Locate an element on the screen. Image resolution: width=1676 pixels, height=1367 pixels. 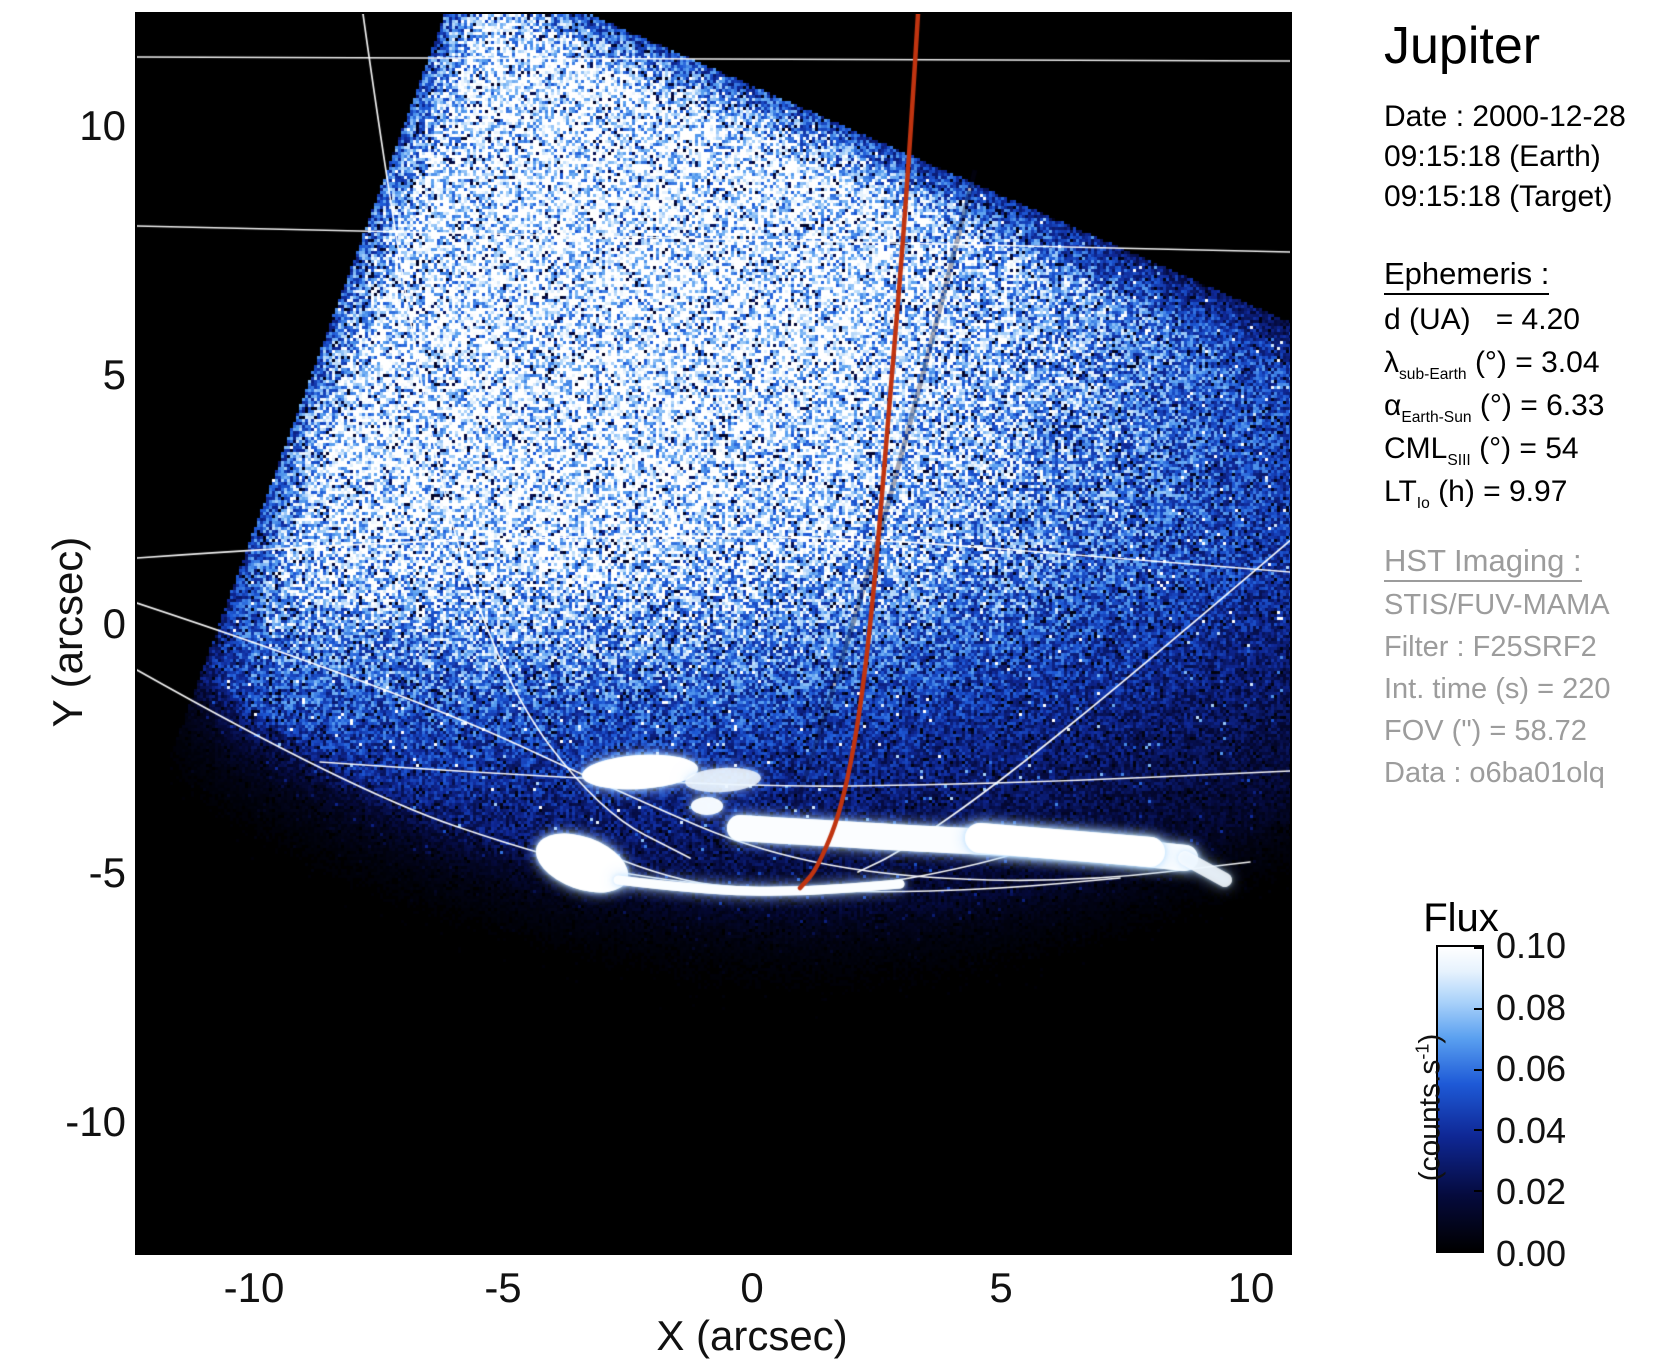
colorbar-tick-label: 0.10 is located at coordinates (1531, 945).